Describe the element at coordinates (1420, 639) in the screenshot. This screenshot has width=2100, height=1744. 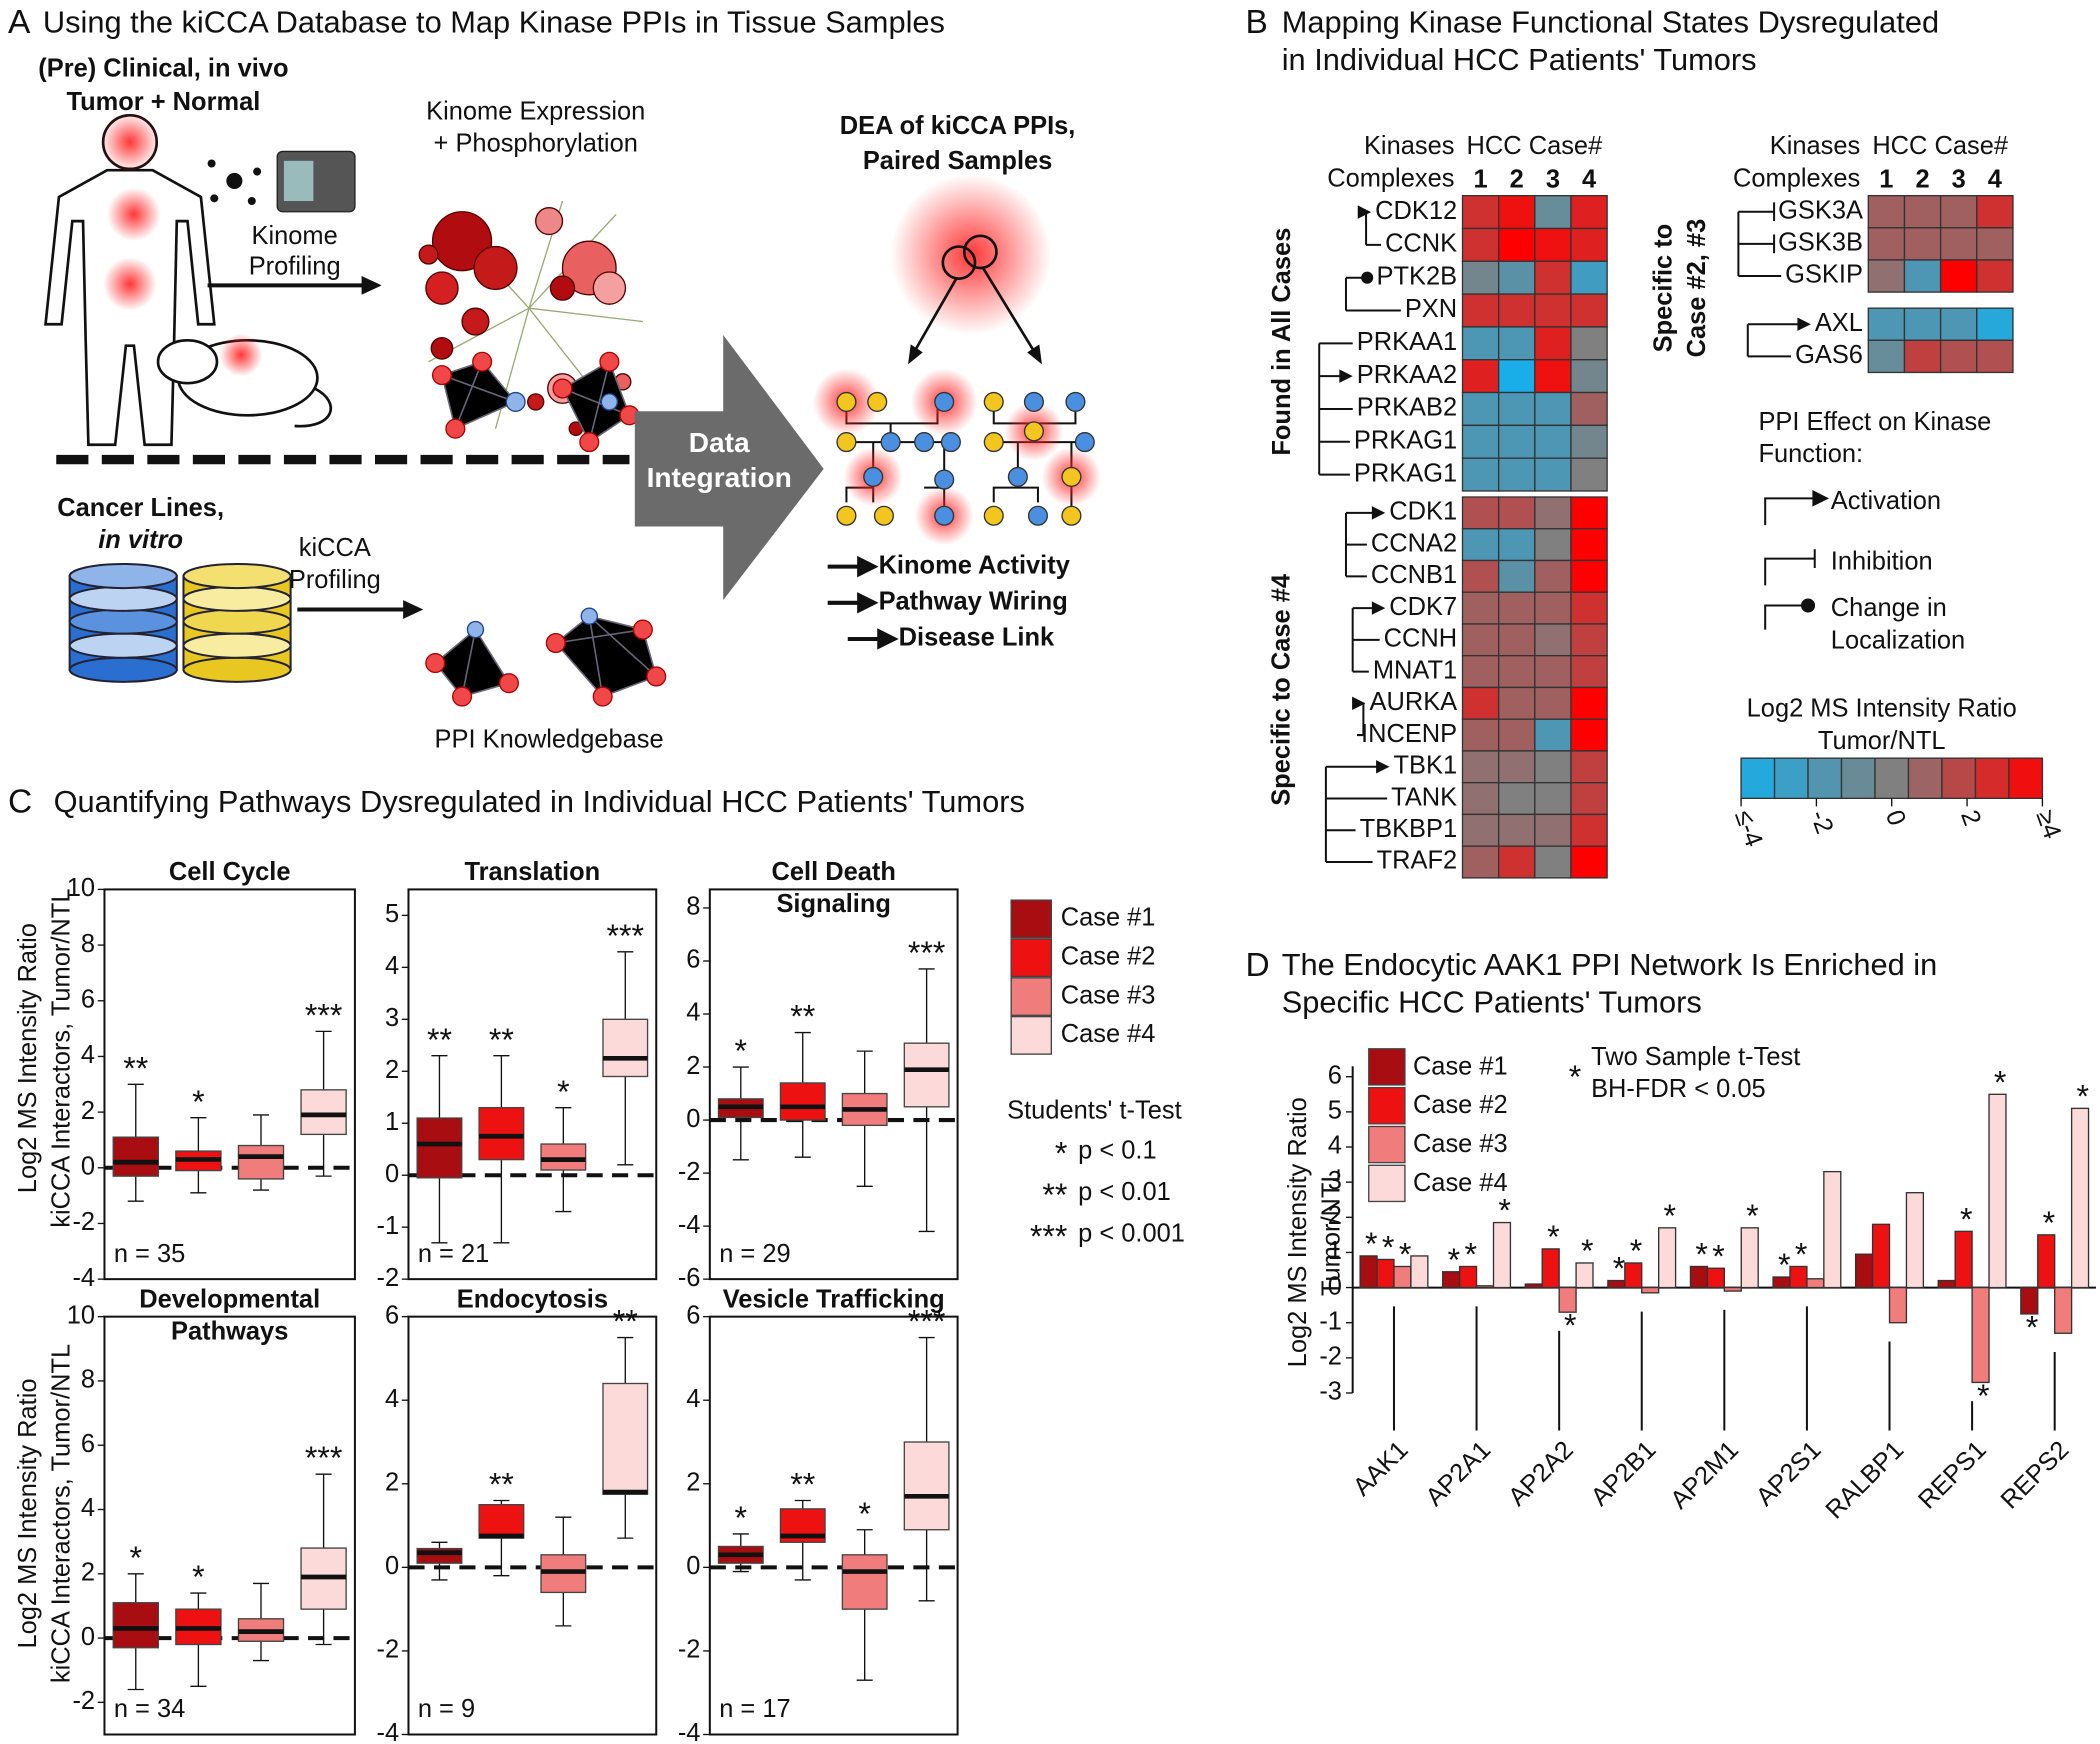
I see `row-label: CCNH` at that location.